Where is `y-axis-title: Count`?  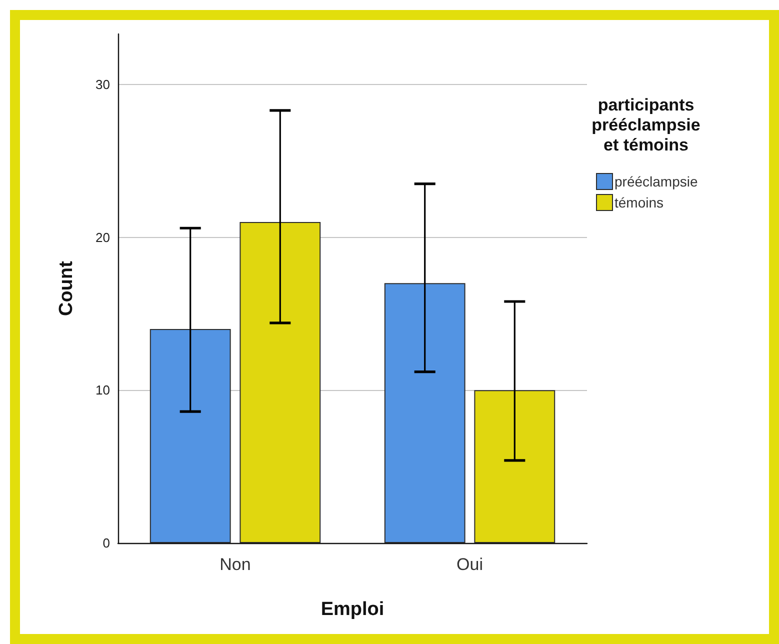 y-axis-title: Count is located at coordinates (66, 288).